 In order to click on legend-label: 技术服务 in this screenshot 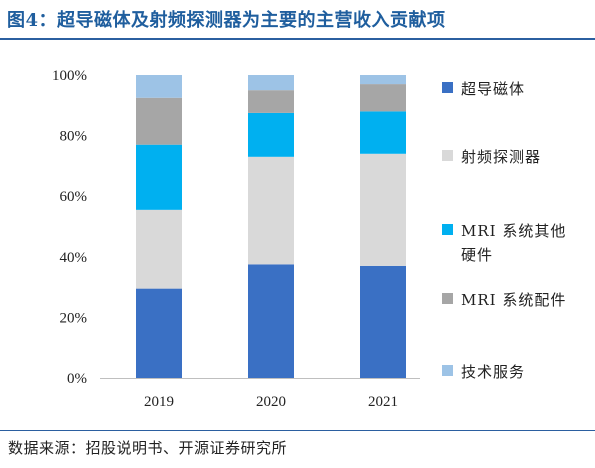, I will do `click(493, 372)`.